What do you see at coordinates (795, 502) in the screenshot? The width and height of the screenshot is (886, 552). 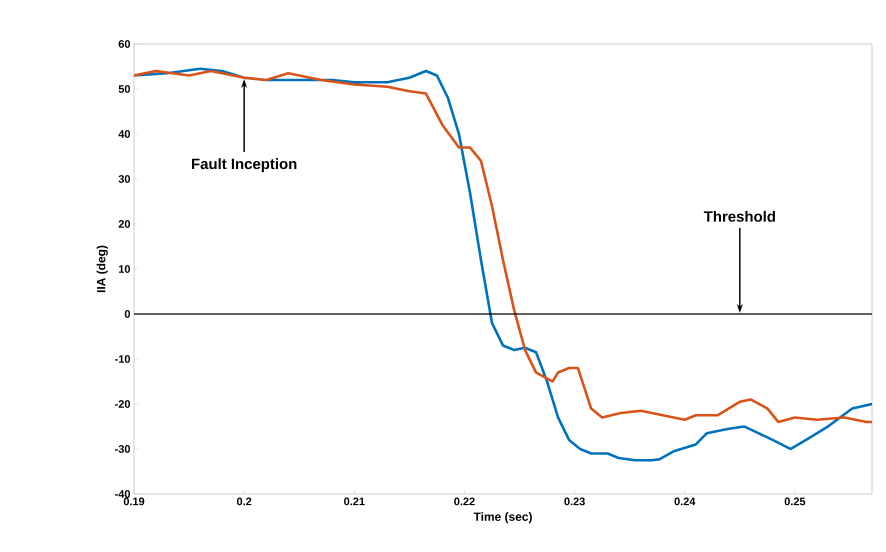 I see `x-tick-label: 0.25` at bounding box center [795, 502].